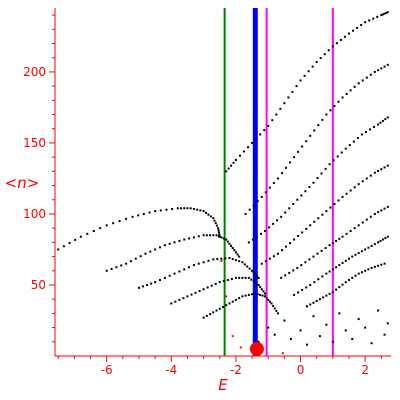 This screenshot has height=400, width=400. What do you see at coordinates (38, 285) in the screenshot?
I see `y-tick-label: 50` at bounding box center [38, 285].